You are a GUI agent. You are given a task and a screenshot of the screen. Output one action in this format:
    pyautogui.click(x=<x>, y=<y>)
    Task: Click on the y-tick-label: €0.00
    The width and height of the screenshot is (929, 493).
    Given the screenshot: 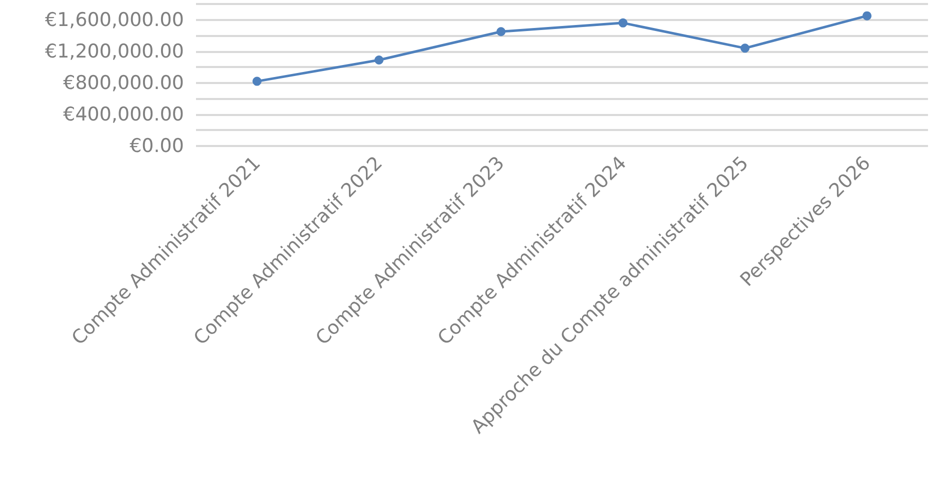 What is the action you would take?
    pyautogui.click(x=157, y=146)
    